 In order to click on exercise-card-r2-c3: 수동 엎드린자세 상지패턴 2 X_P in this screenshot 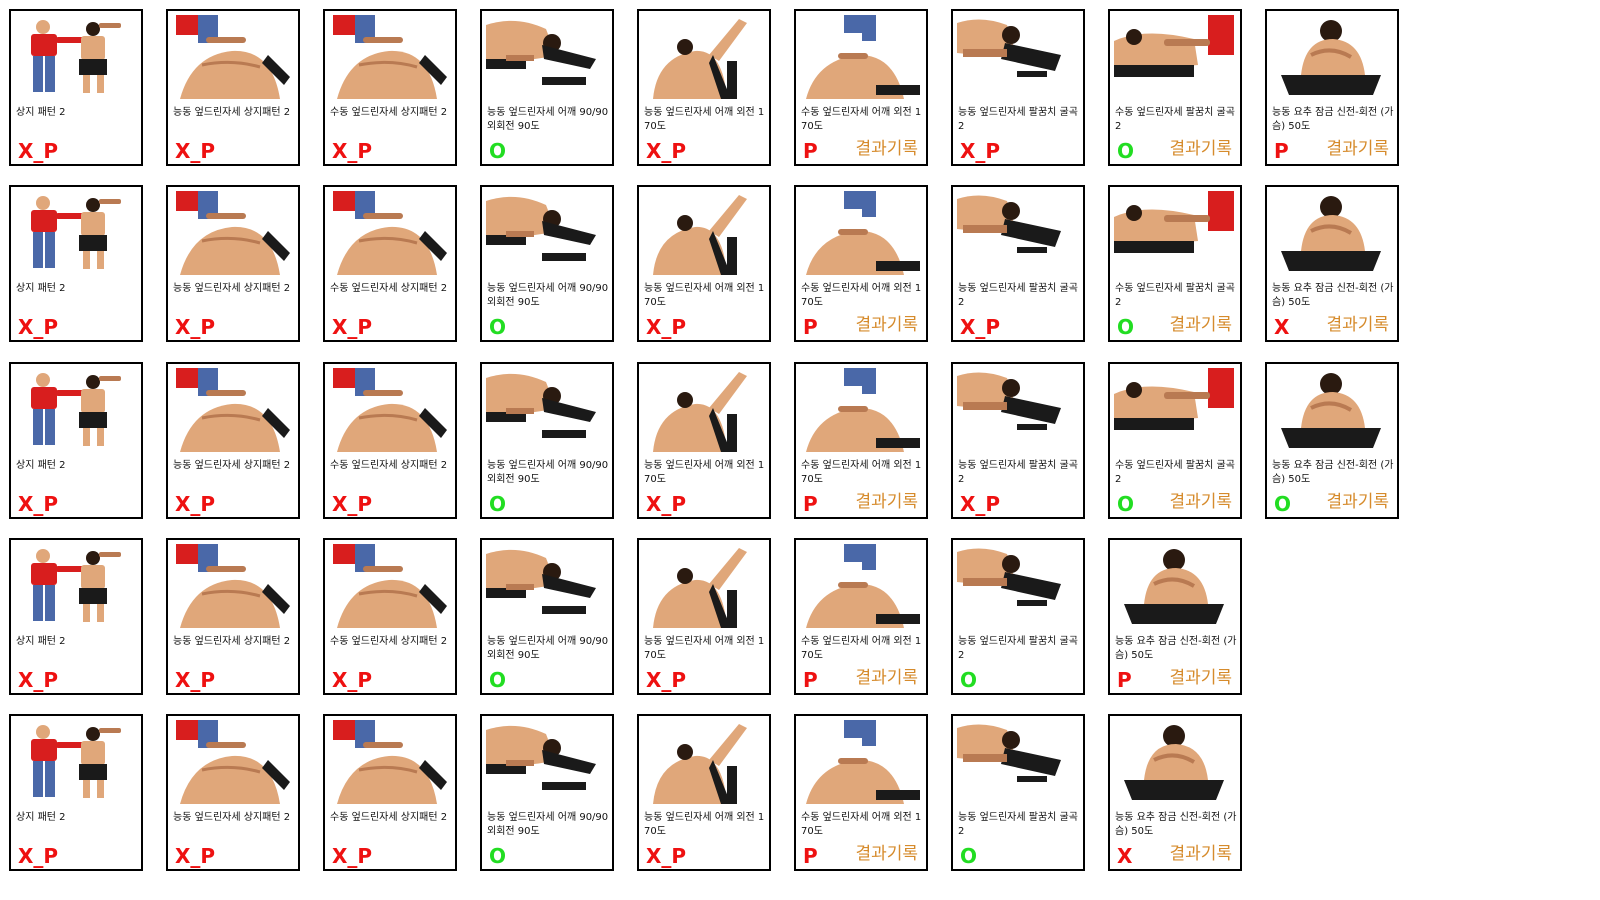, I will do `click(390, 263)`.